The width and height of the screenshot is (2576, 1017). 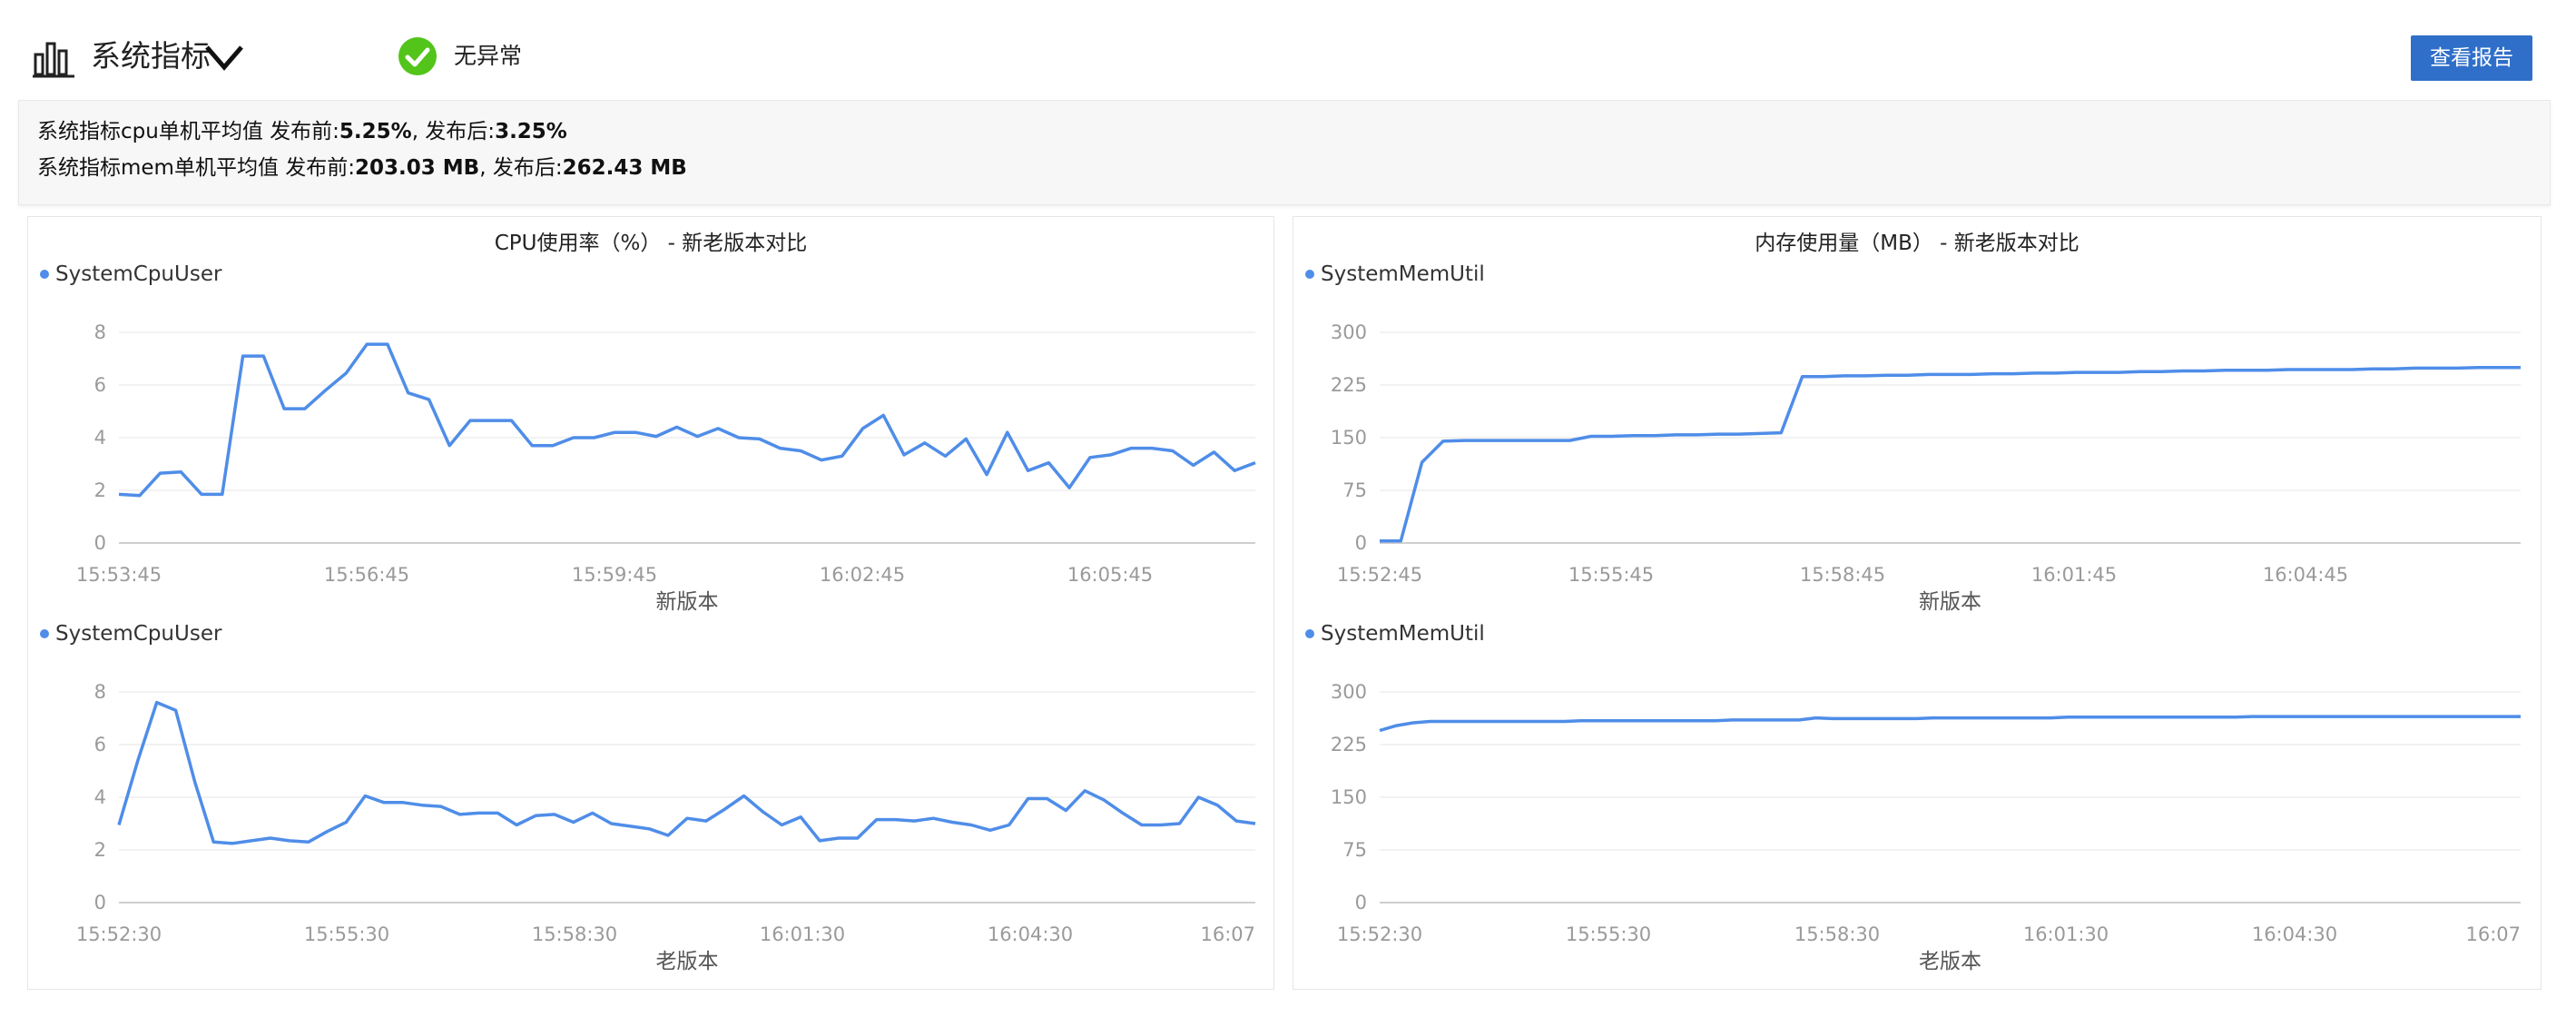 What do you see at coordinates (196, 168) in the screenshot?
I see `mem-summary-prefix: 系统指标mem单机平均值 发布前:` at bounding box center [196, 168].